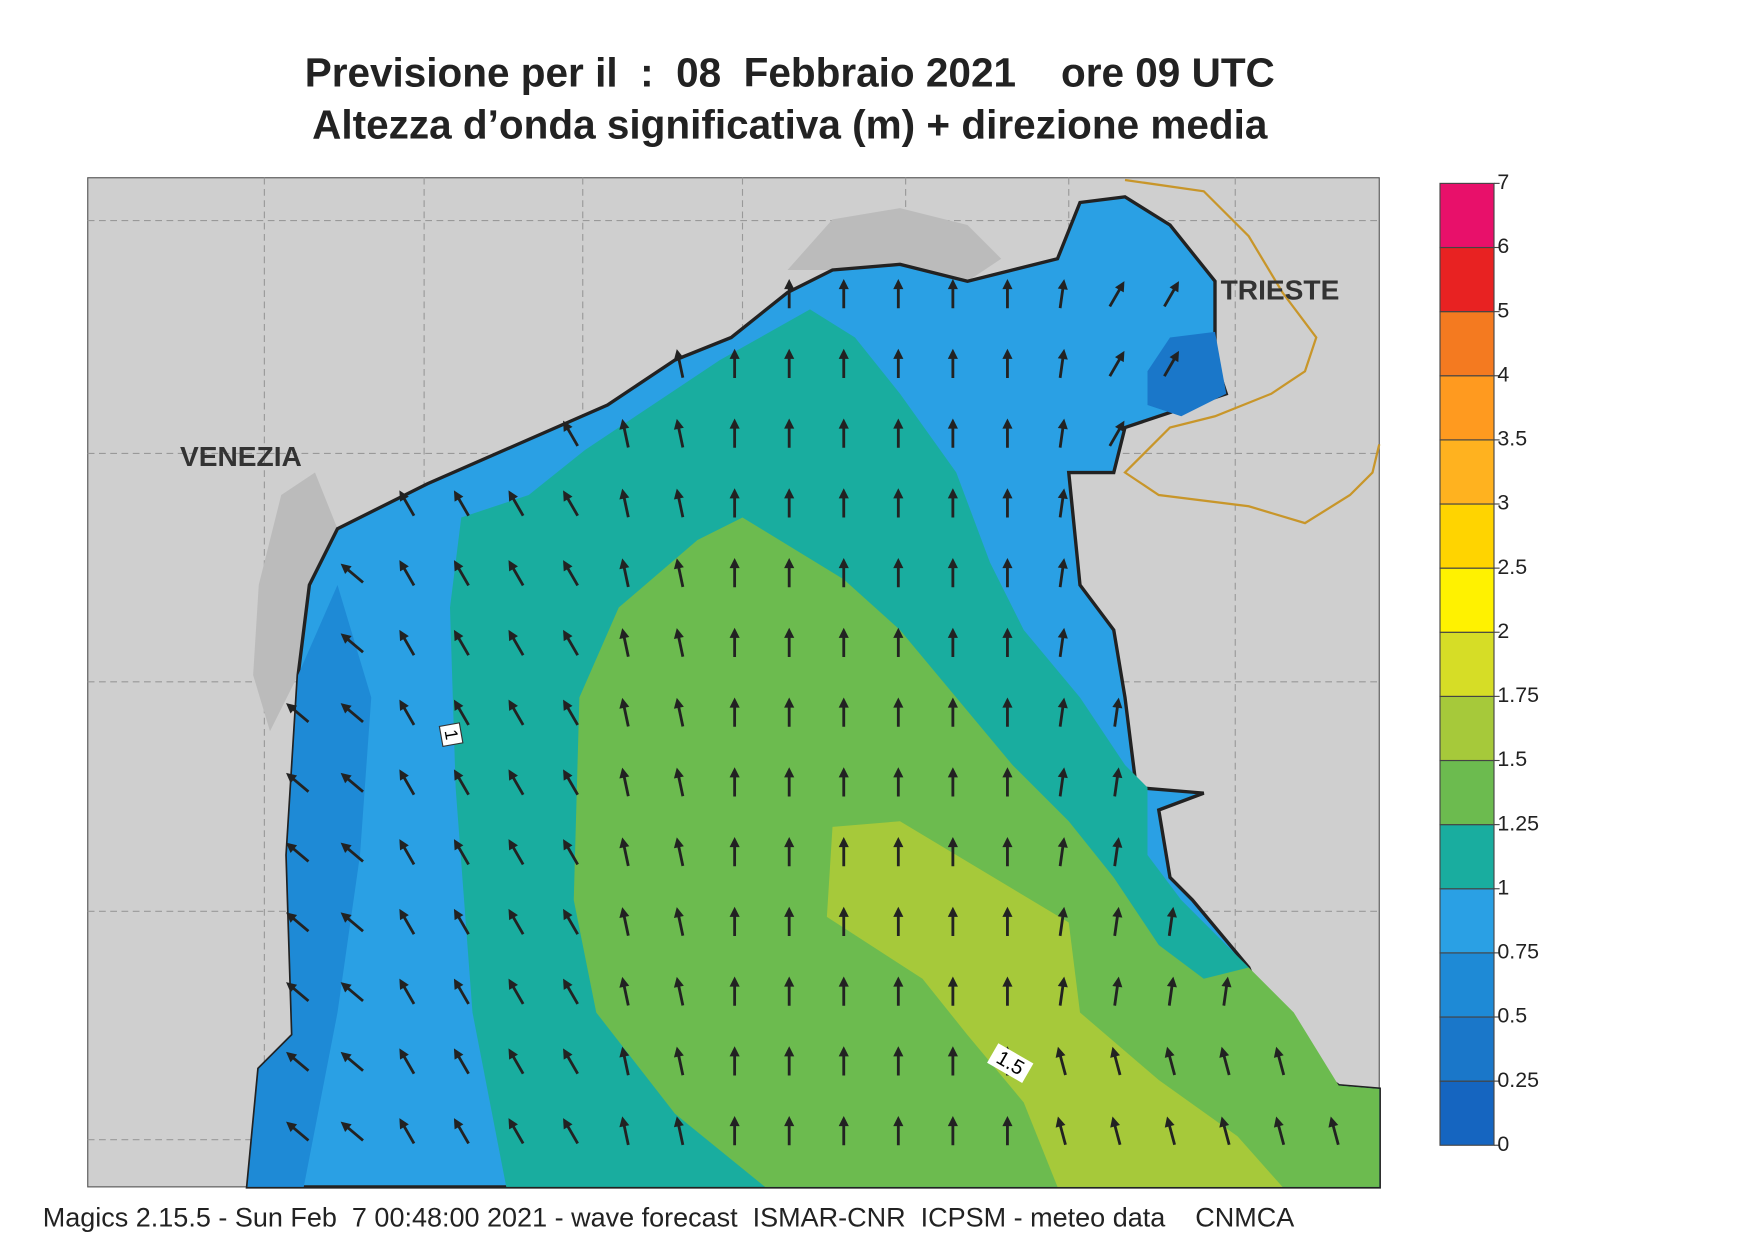  Describe the element at coordinates (1503, 887) in the screenshot. I see `colorbar-tick-label: 1` at that location.